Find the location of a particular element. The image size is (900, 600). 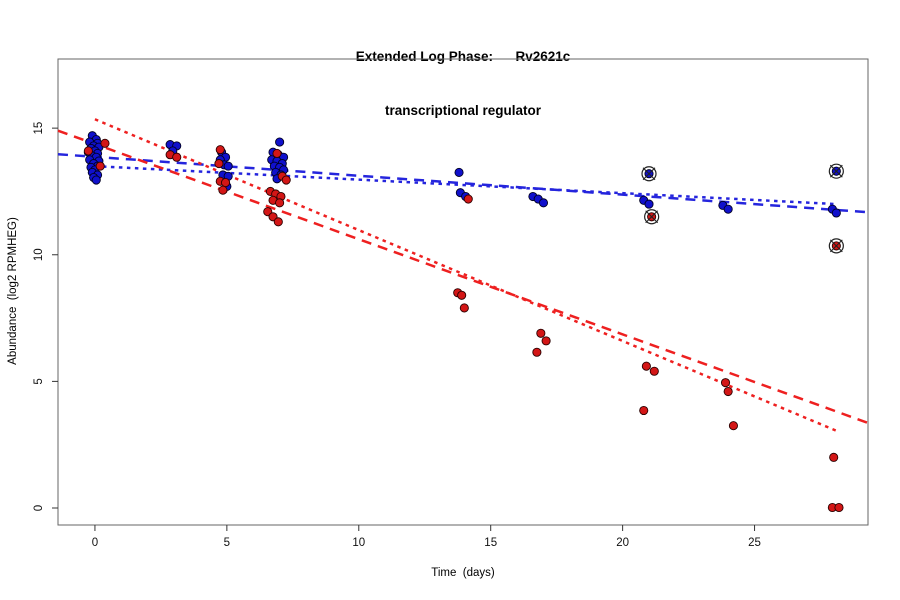

x-tick-label: 25 is located at coordinates (754, 543).